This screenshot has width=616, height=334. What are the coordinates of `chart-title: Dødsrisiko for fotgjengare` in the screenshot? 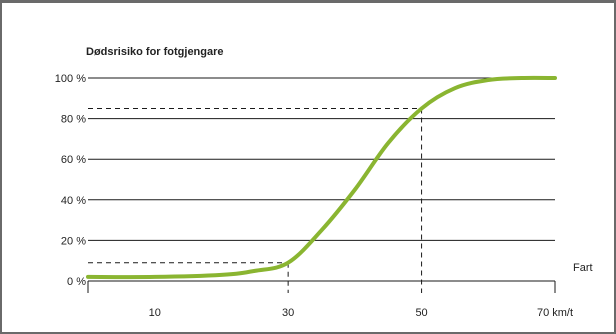 It's located at (155, 52).